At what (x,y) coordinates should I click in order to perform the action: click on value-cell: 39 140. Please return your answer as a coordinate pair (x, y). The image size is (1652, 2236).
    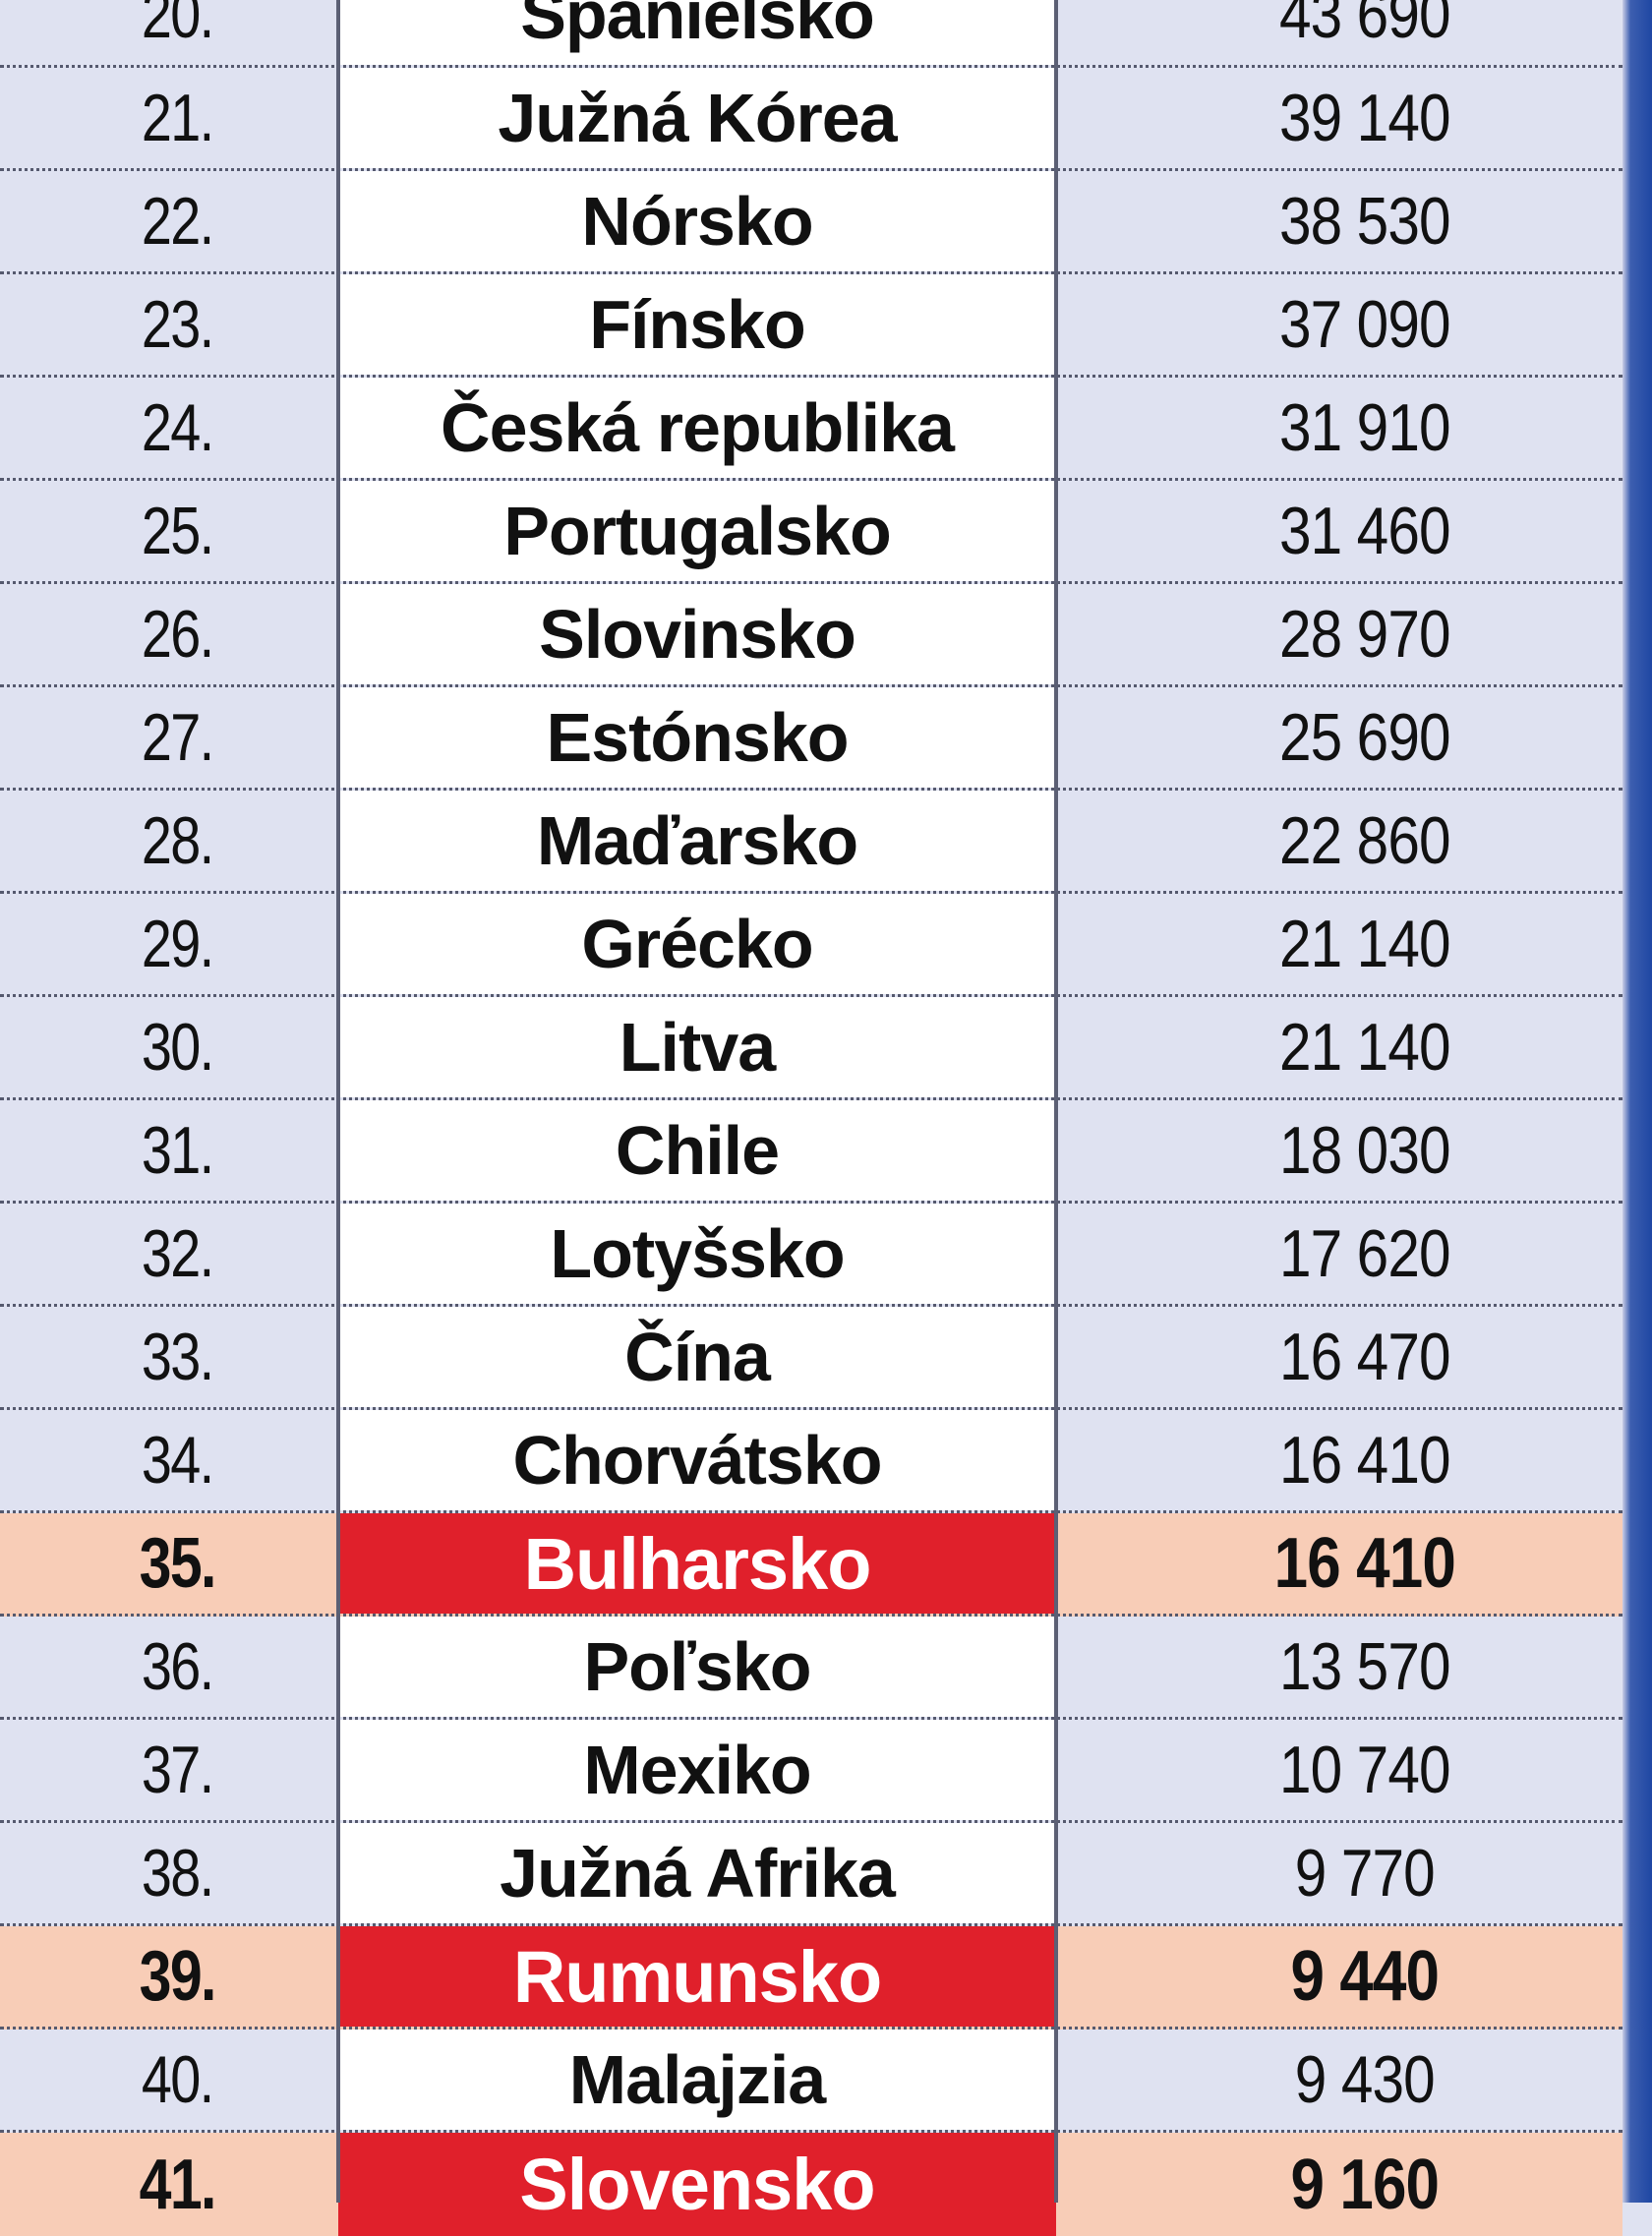
    Looking at the image, I should click on (1364, 118).